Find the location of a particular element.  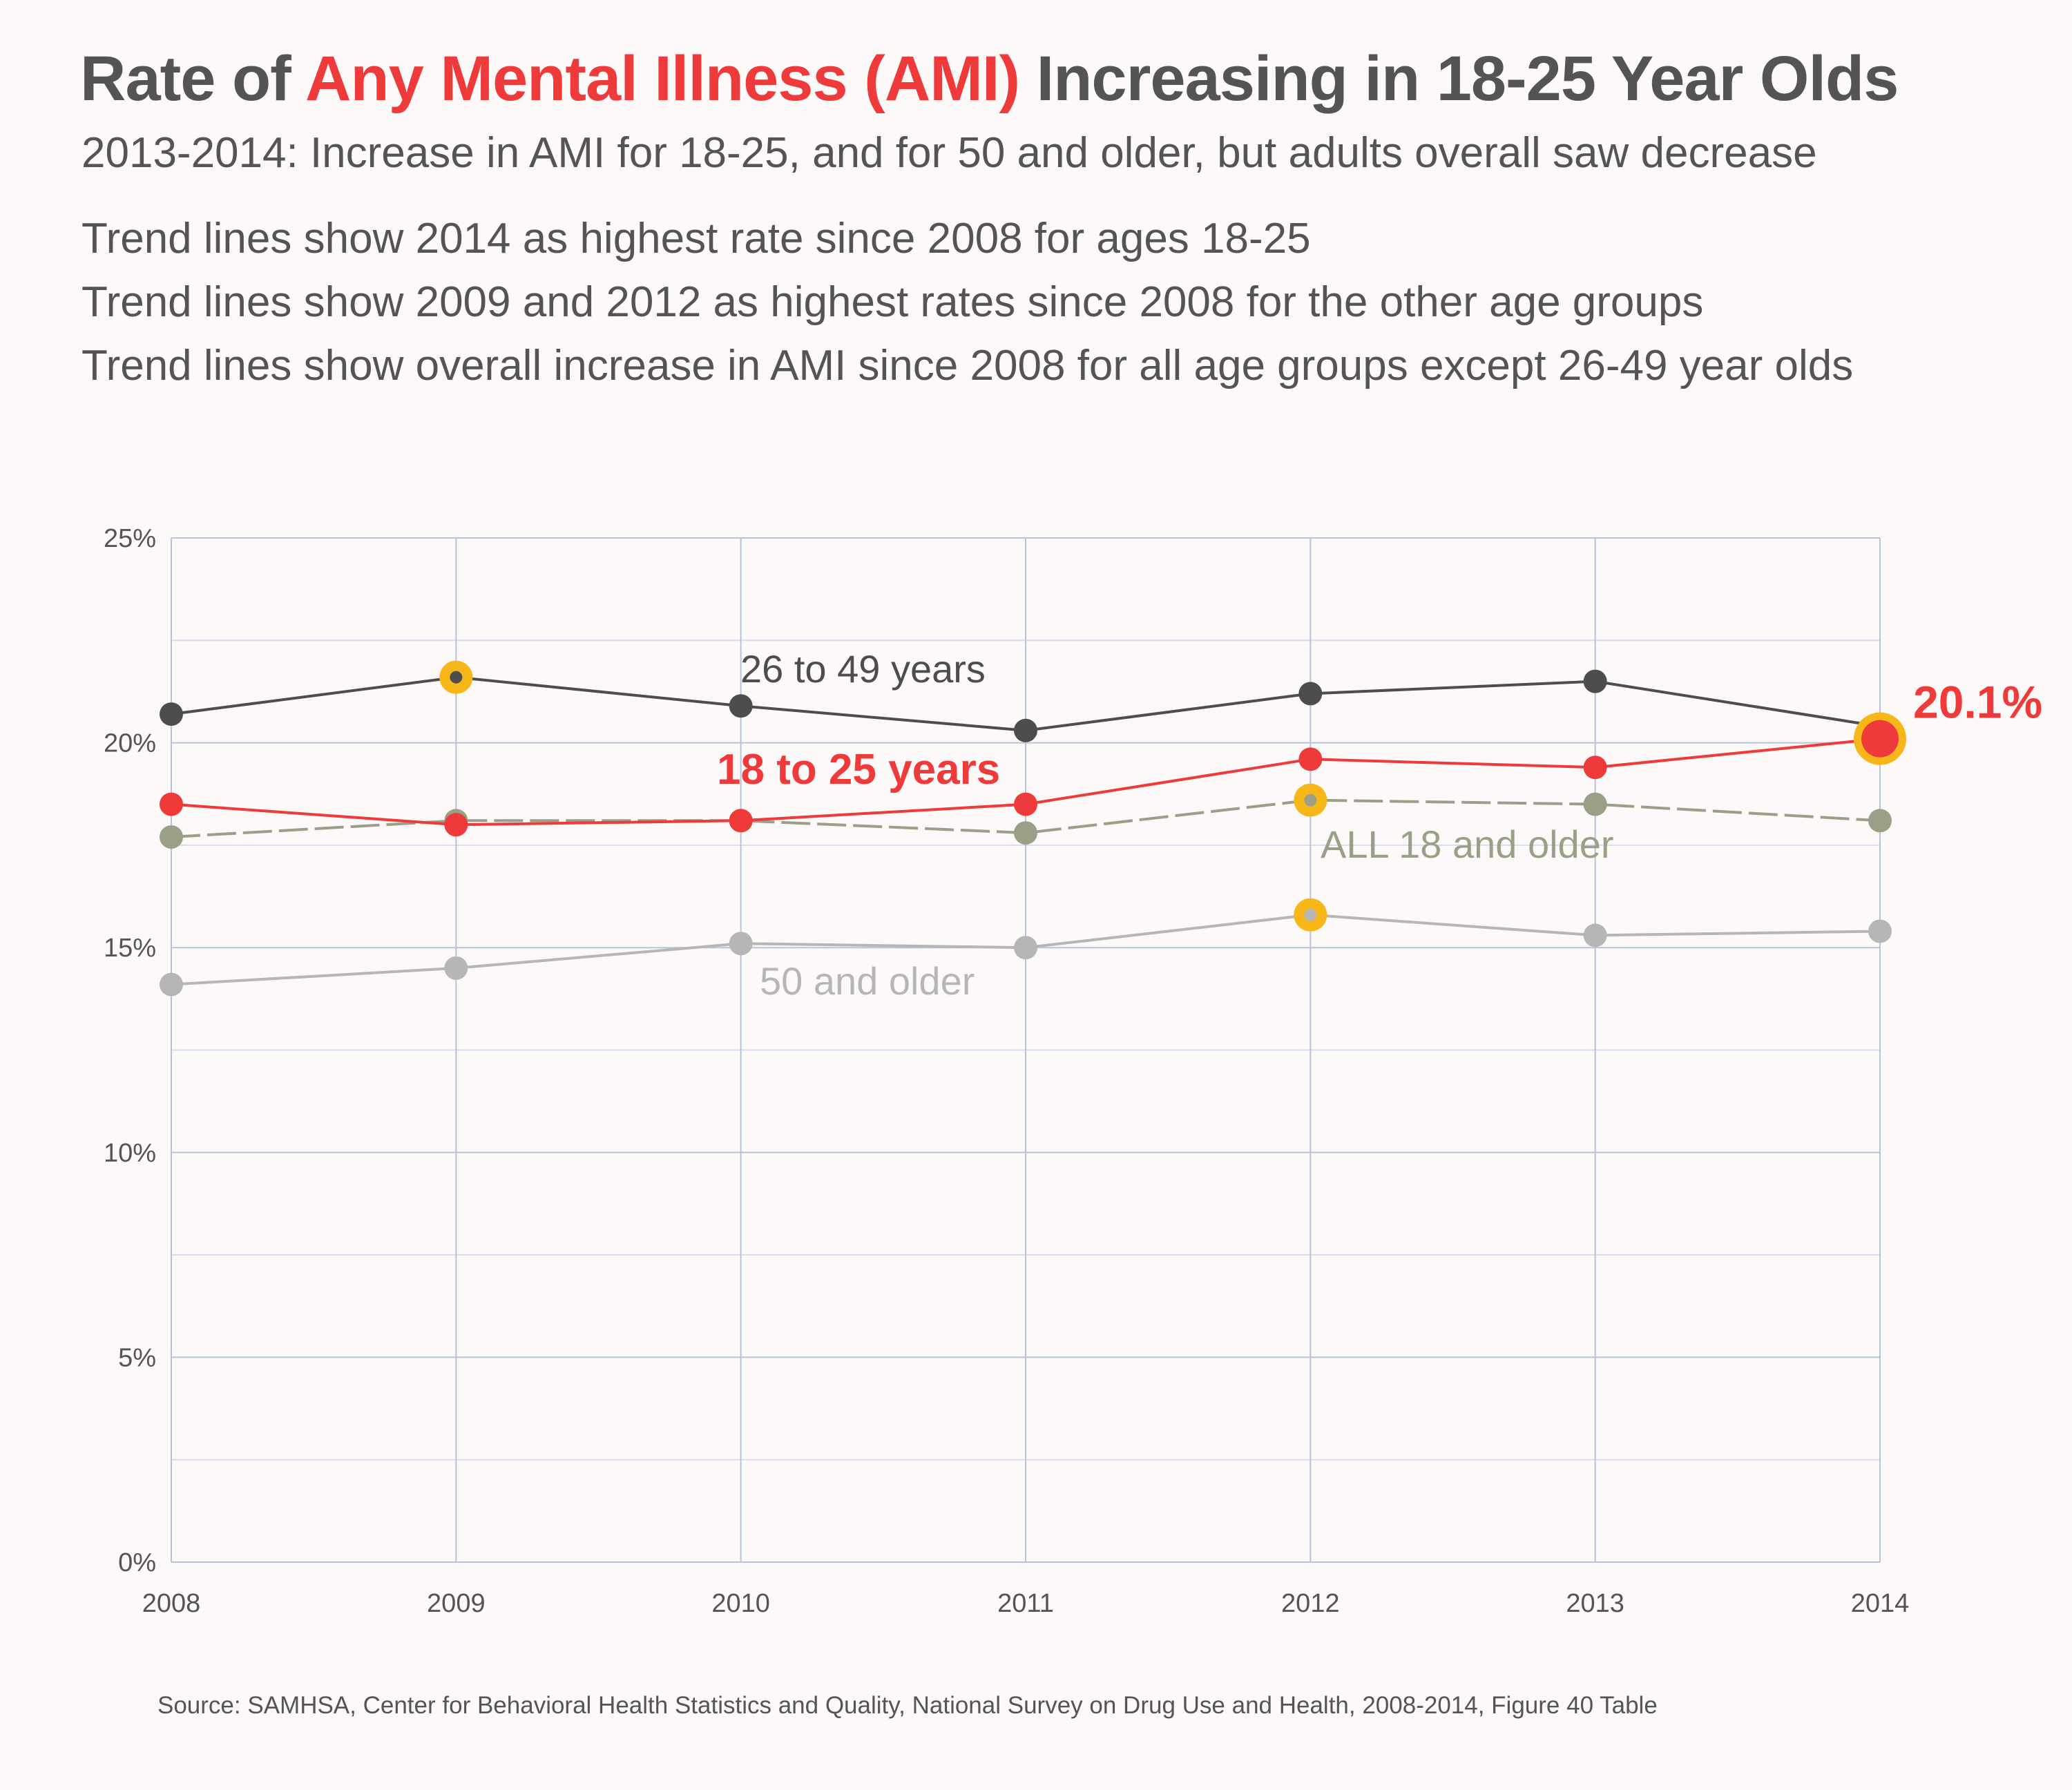

y-tick-label: 25% is located at coordinates (130, 538).